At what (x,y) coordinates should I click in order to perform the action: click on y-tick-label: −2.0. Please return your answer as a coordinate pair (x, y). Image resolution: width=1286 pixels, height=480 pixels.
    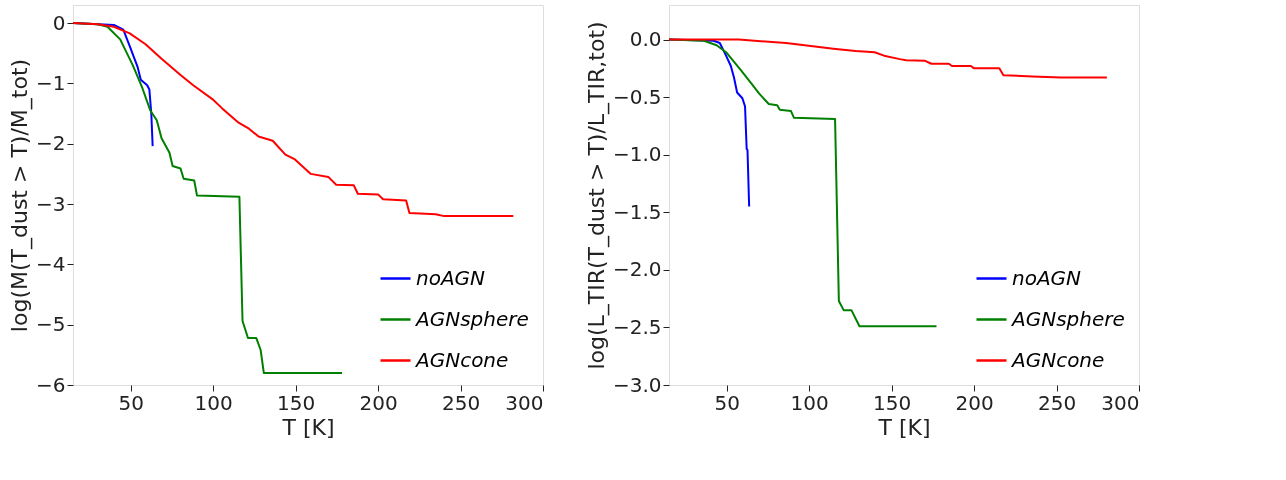
    Looking at the image, I should click on (637, 269).